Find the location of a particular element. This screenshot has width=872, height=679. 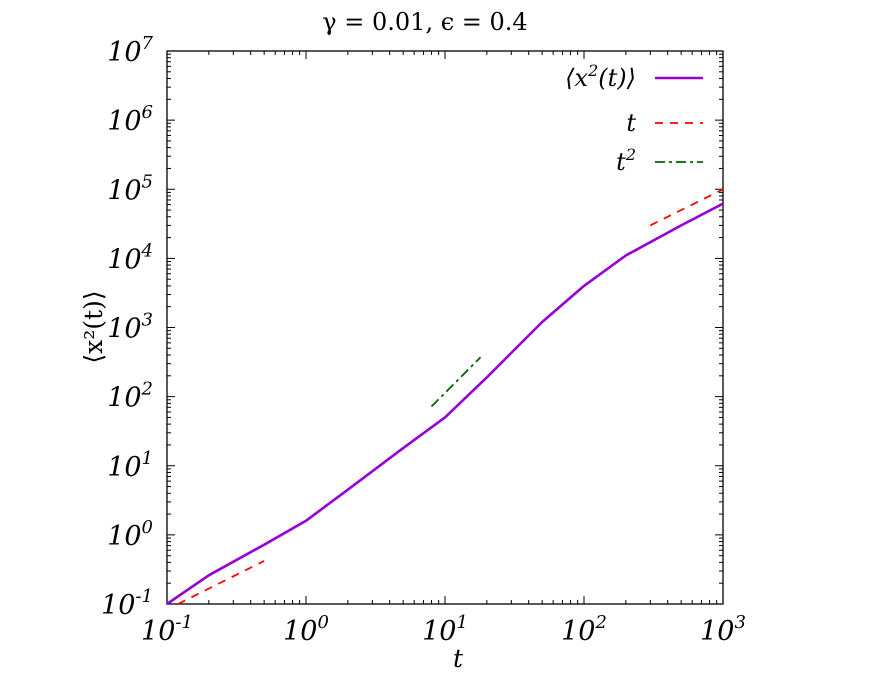

y-tick-labels: 10⁻¹ 10⁰ 10¹ 10² 10³ 10⁴ 10⁵ 10⁶ 10⁷ is located at coordinates (127, 327).